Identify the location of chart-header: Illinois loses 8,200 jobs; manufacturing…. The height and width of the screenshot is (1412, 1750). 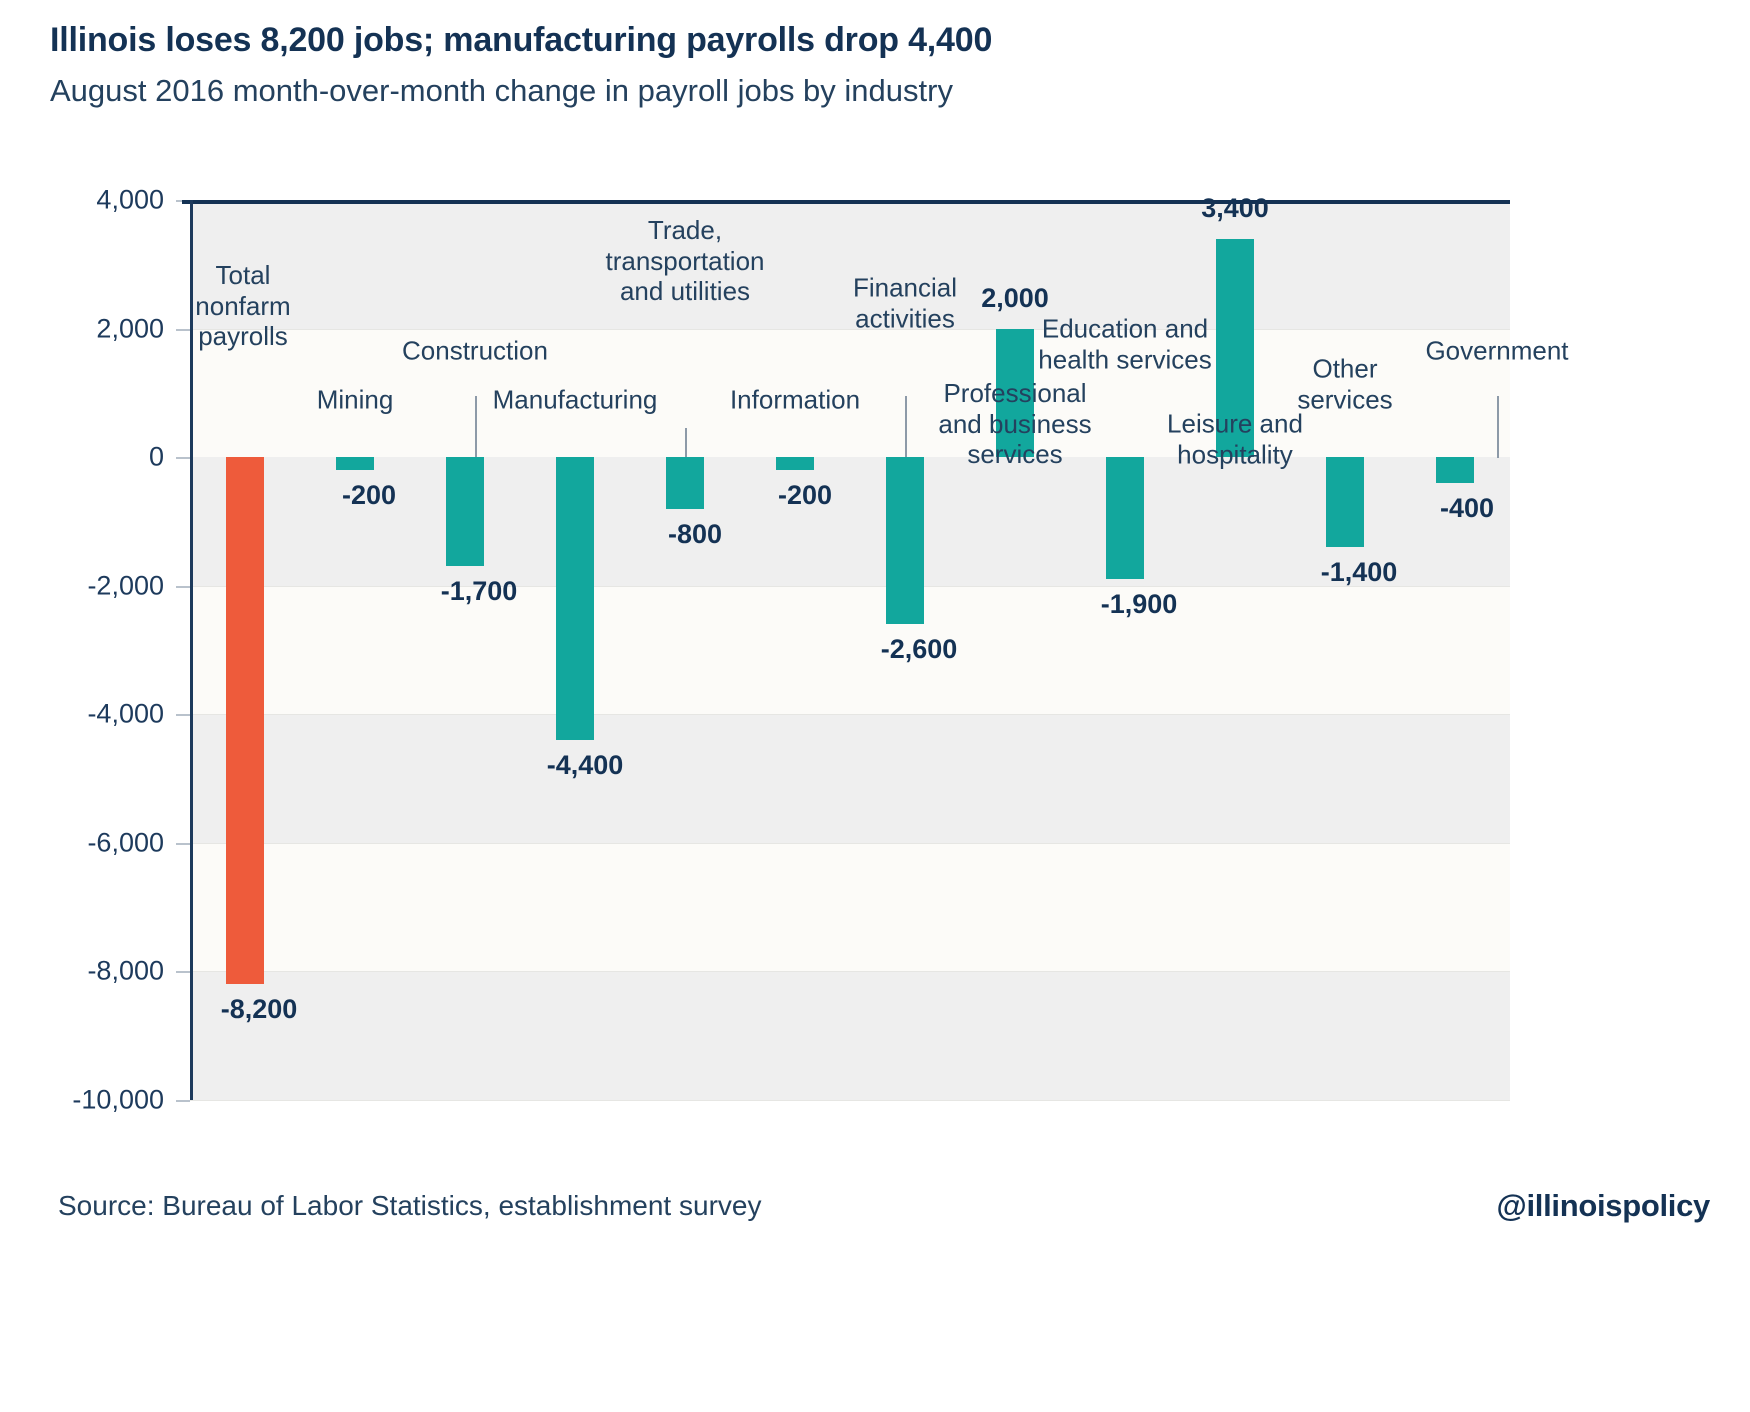
(875, 65).